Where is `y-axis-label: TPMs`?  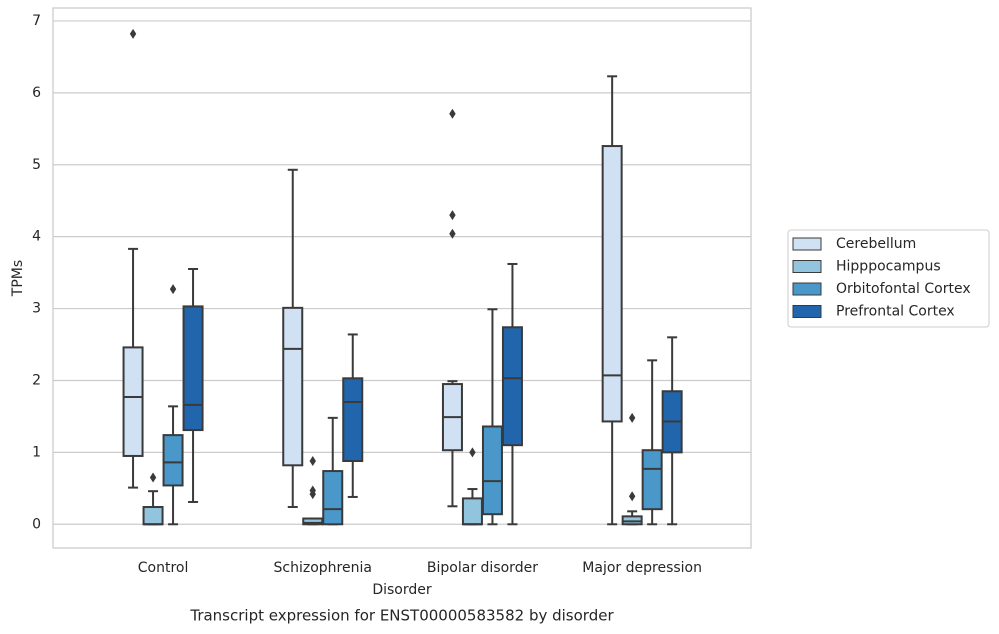 y-axis-label: TPMs is located at coordinates (18, 278).